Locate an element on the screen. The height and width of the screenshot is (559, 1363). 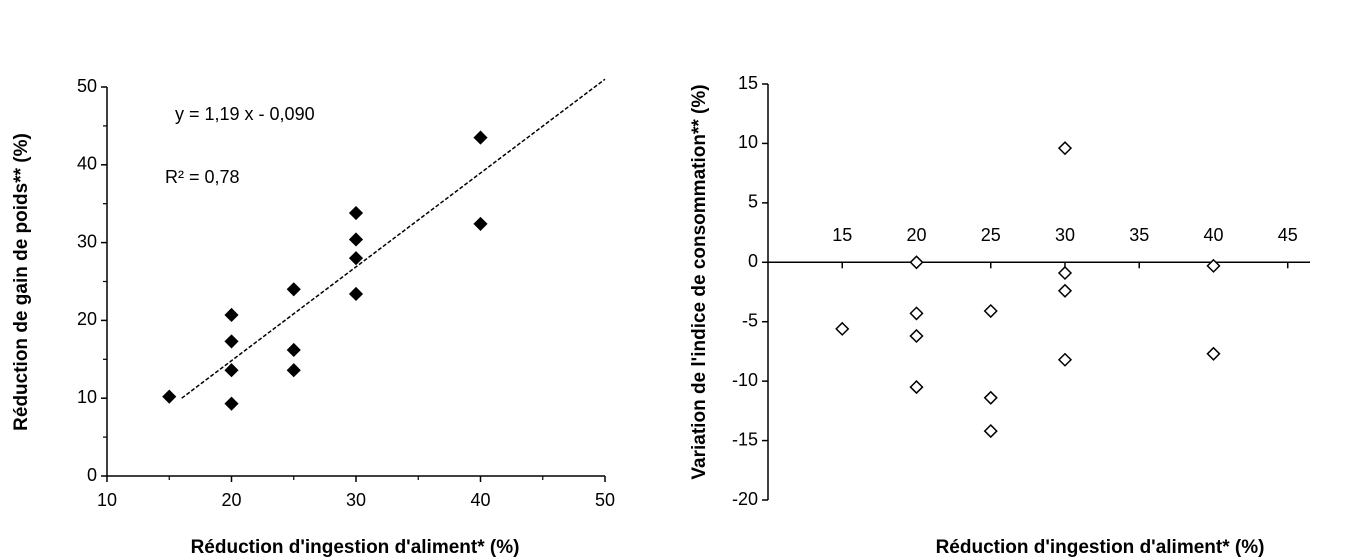
x-tick-label: 35 is located at coordinates (1139, 235).